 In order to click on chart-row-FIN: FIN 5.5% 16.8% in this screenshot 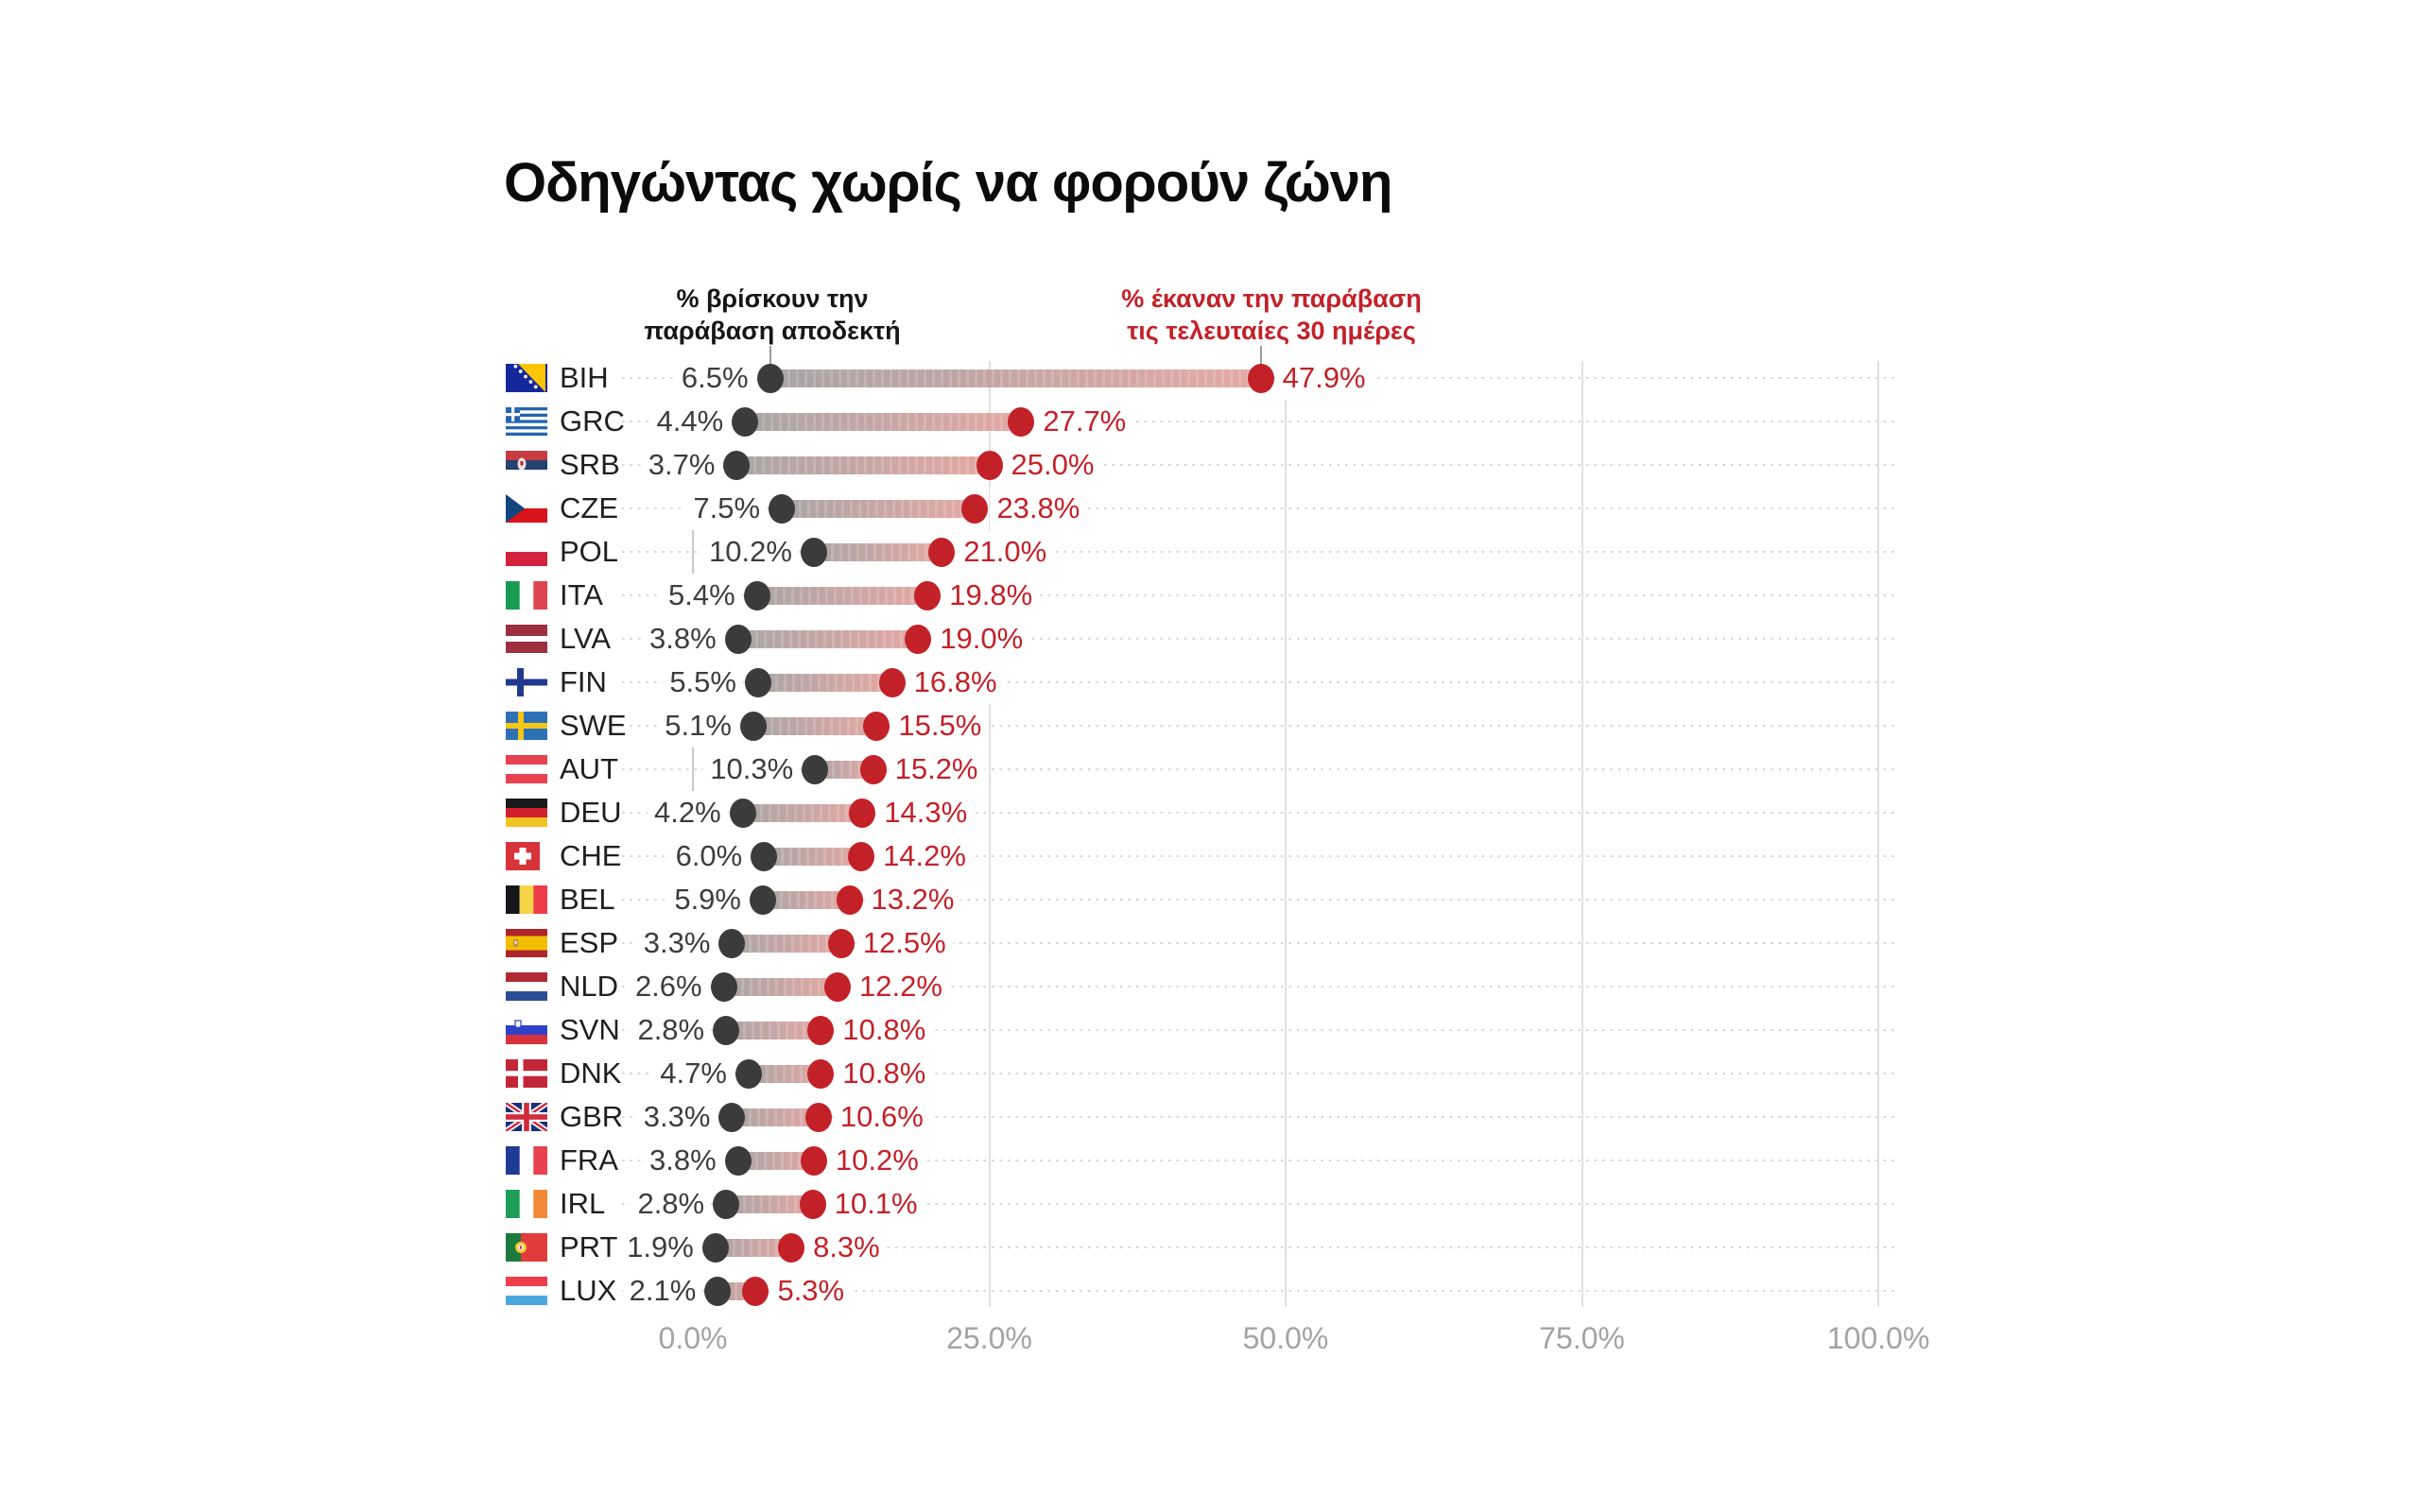, I will do `click(1210, 682)`.